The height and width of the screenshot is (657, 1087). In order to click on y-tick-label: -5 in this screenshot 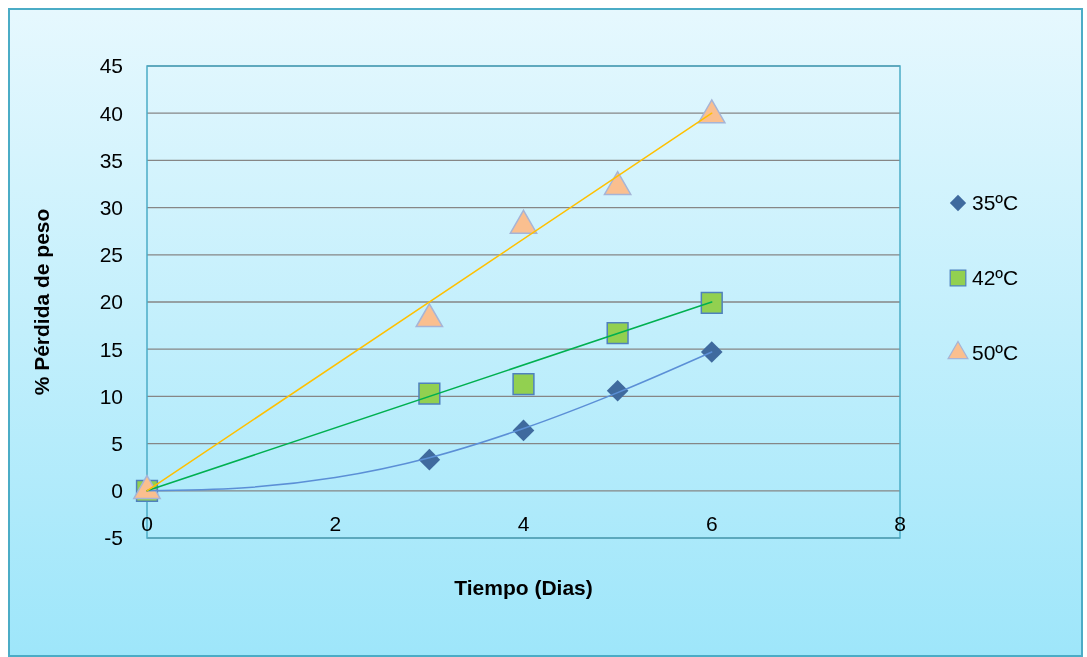, I will do `click(113, 538)`.